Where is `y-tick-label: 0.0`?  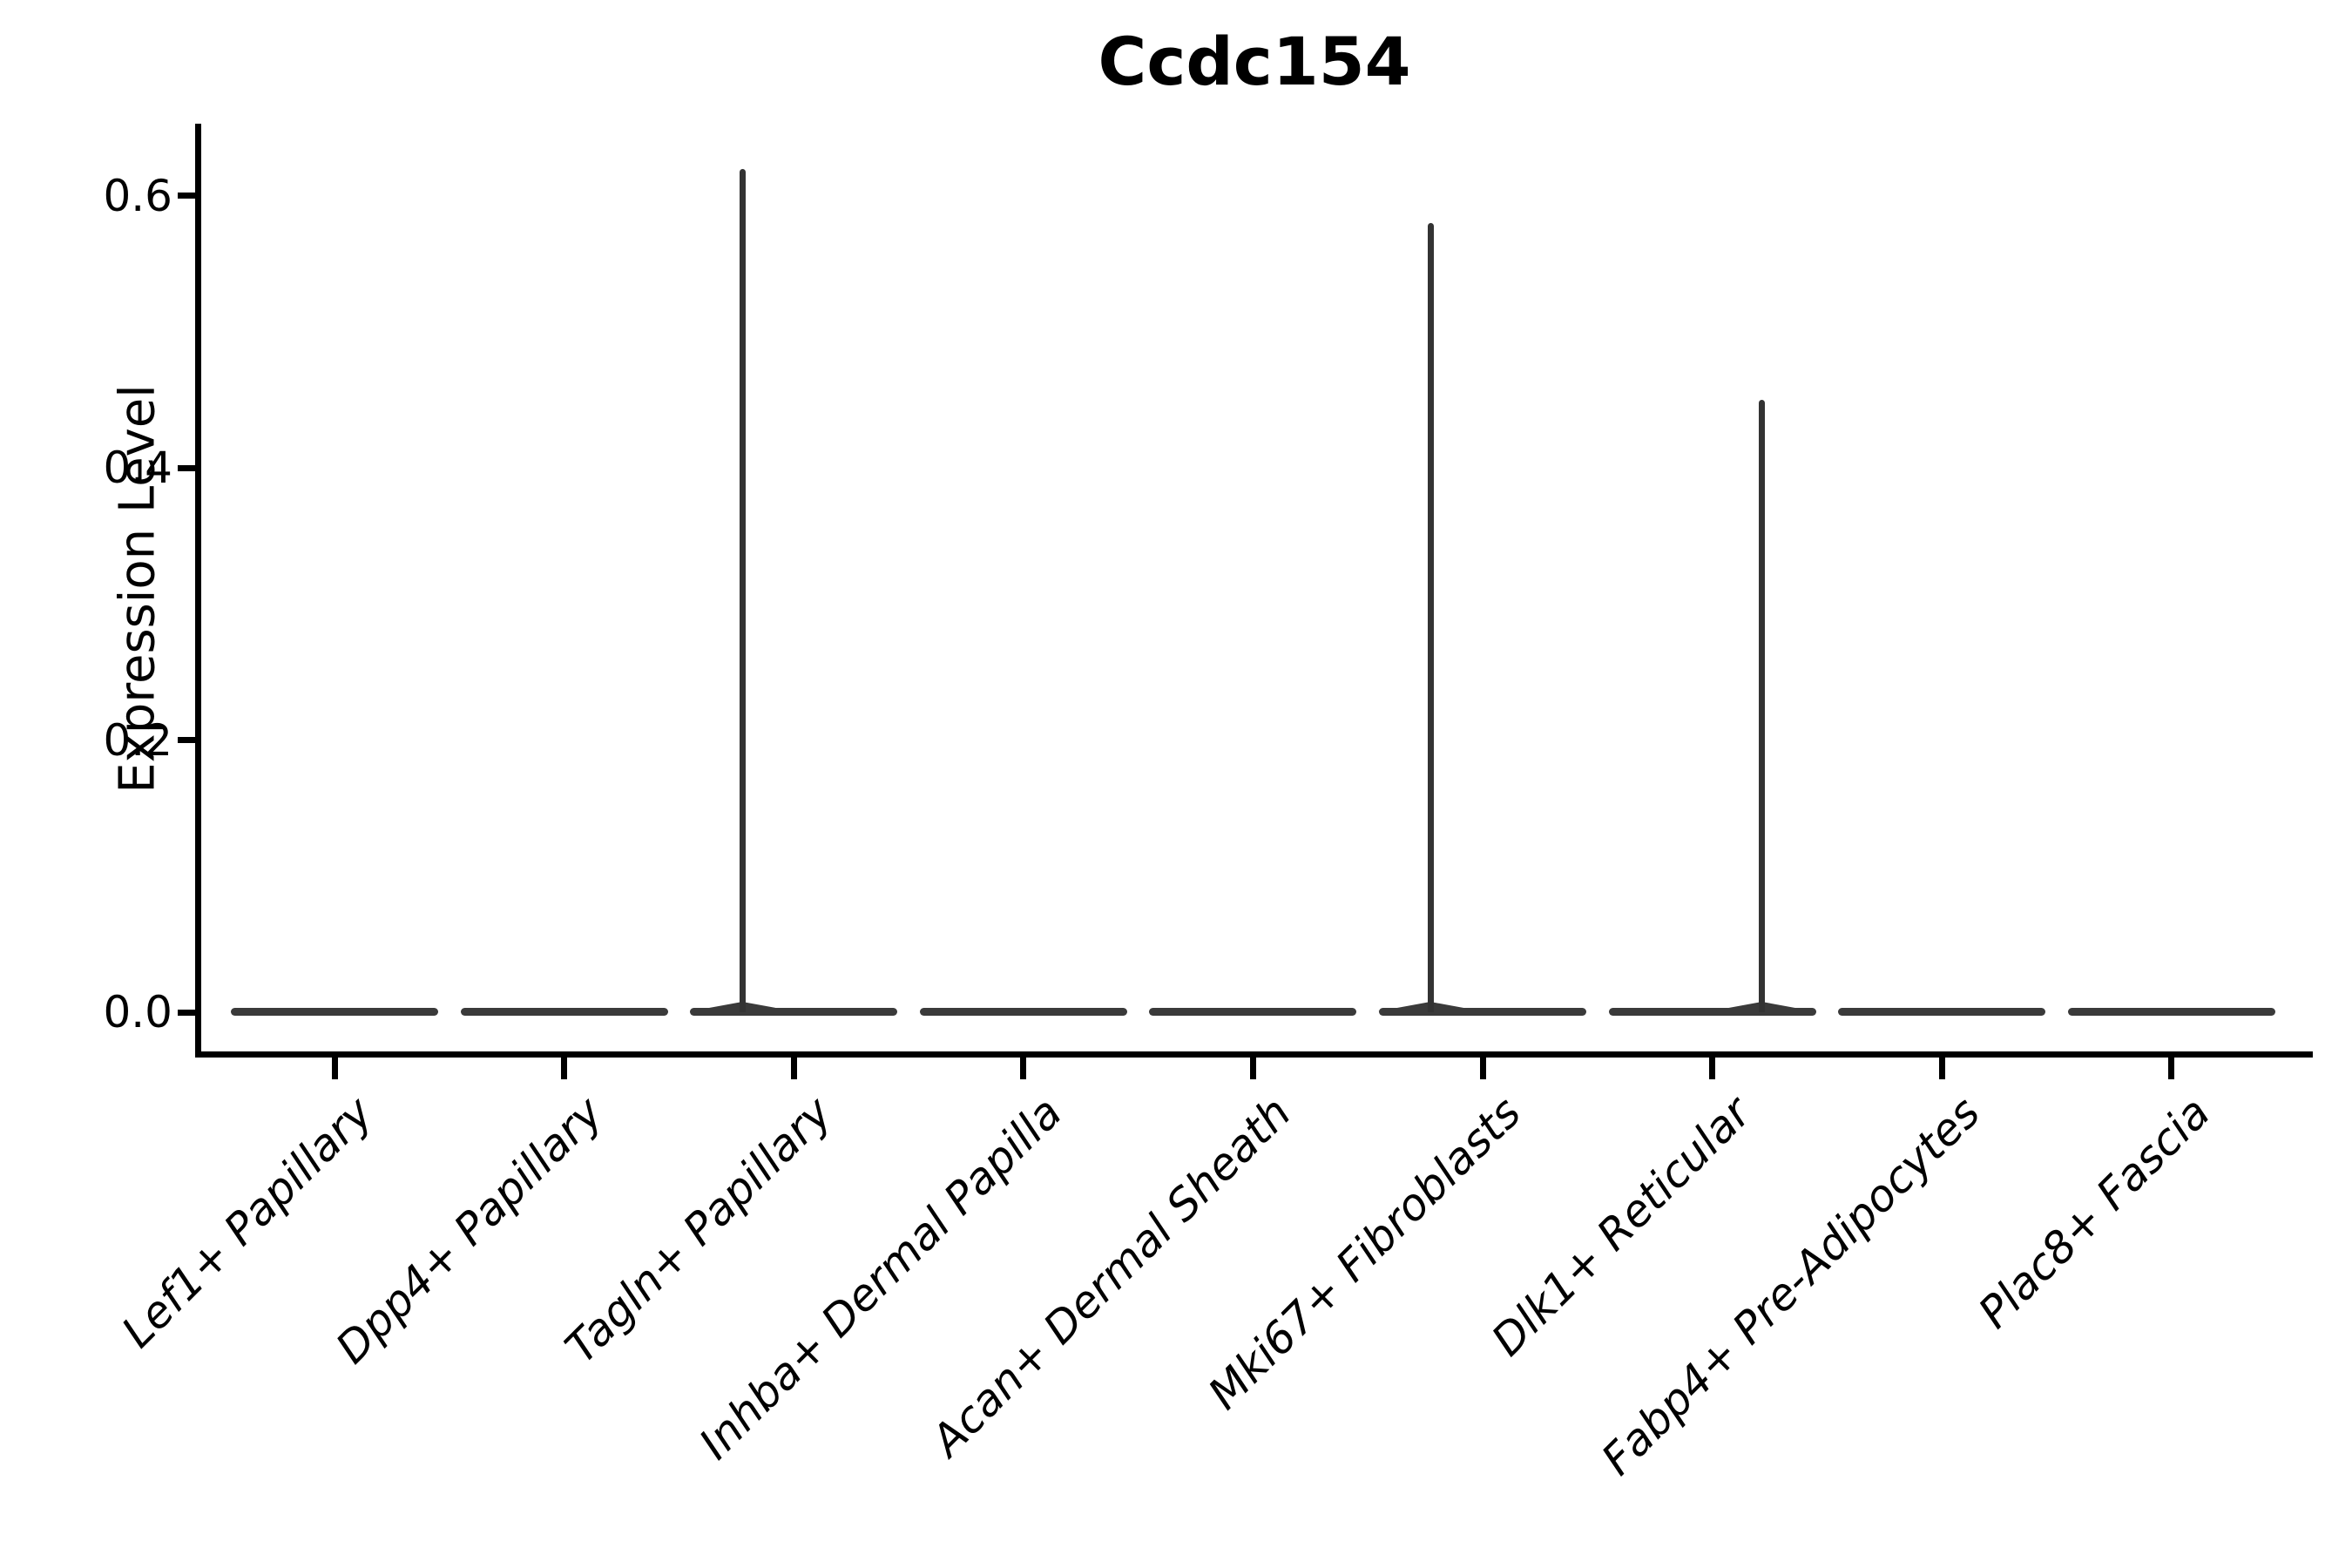 y-tick-label: 0.0 is located at coordinates (137, 1012).